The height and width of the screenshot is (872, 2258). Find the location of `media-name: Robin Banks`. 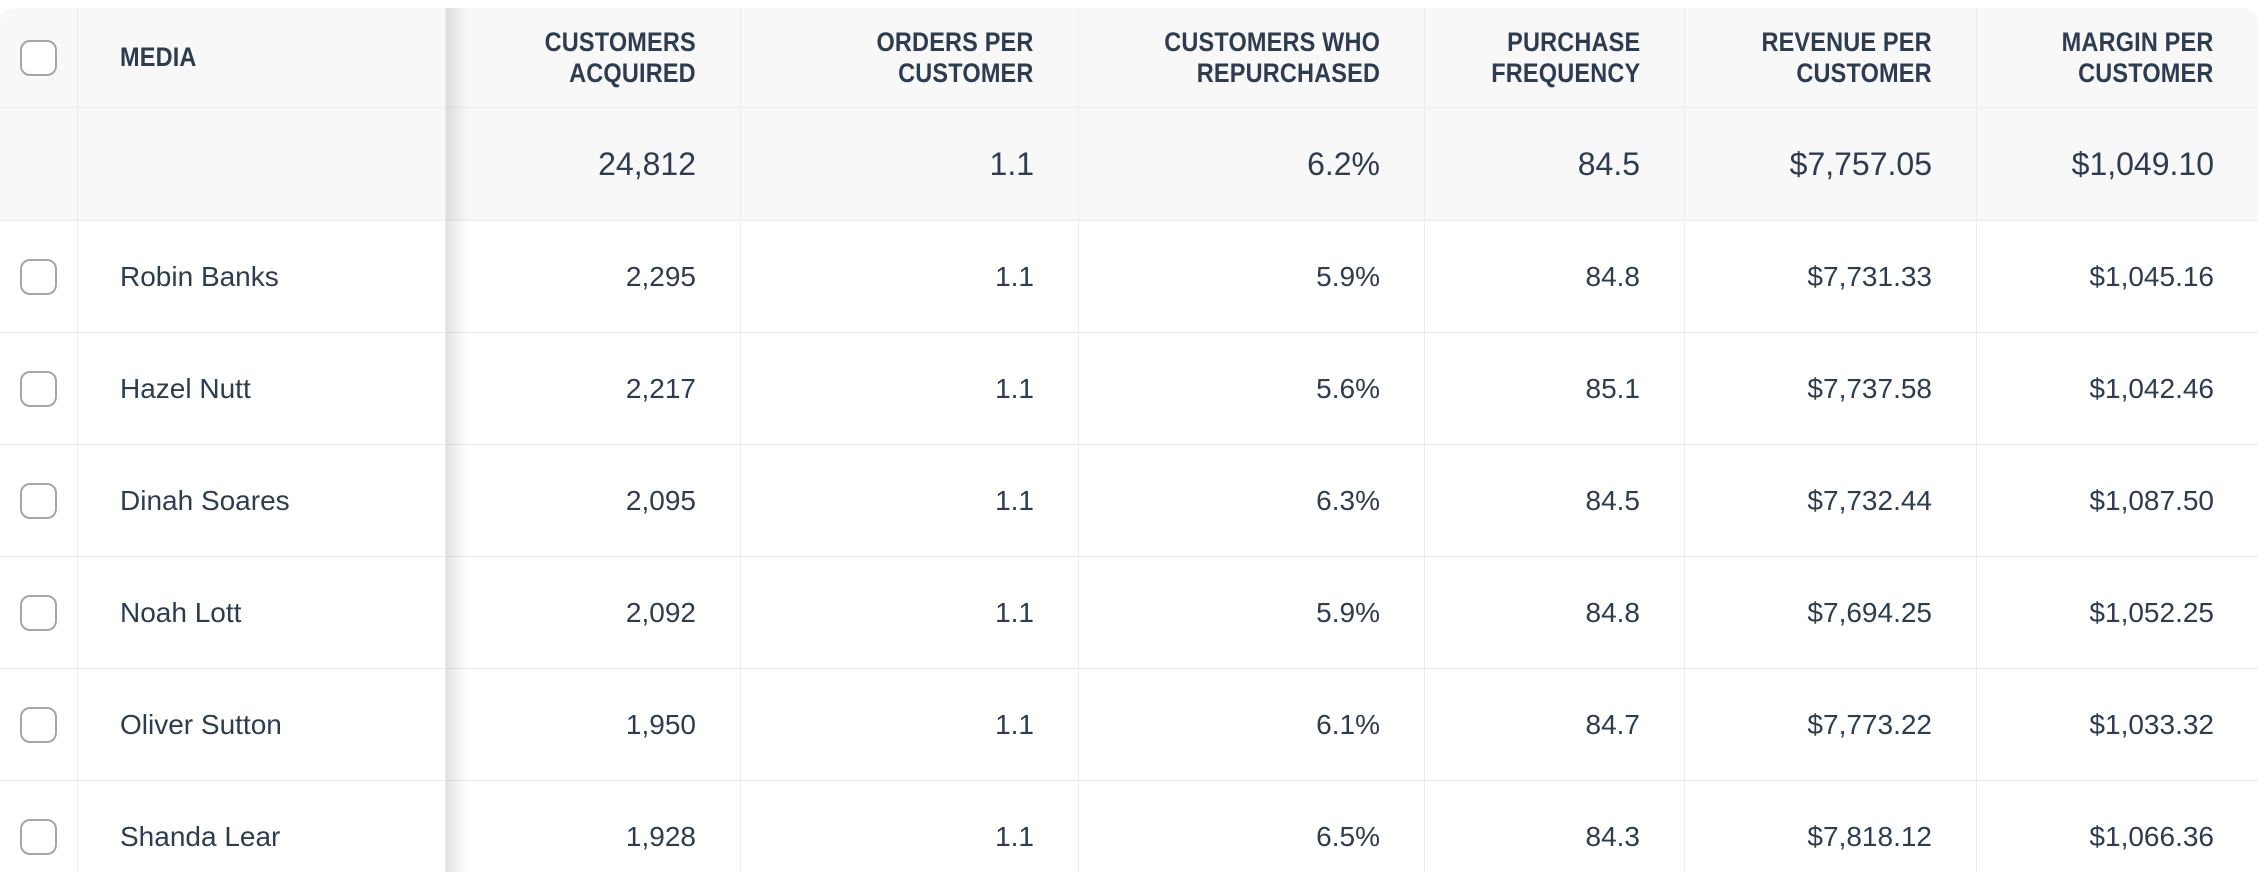

media-name: Robin Banks is located at coordinates (262, 276).